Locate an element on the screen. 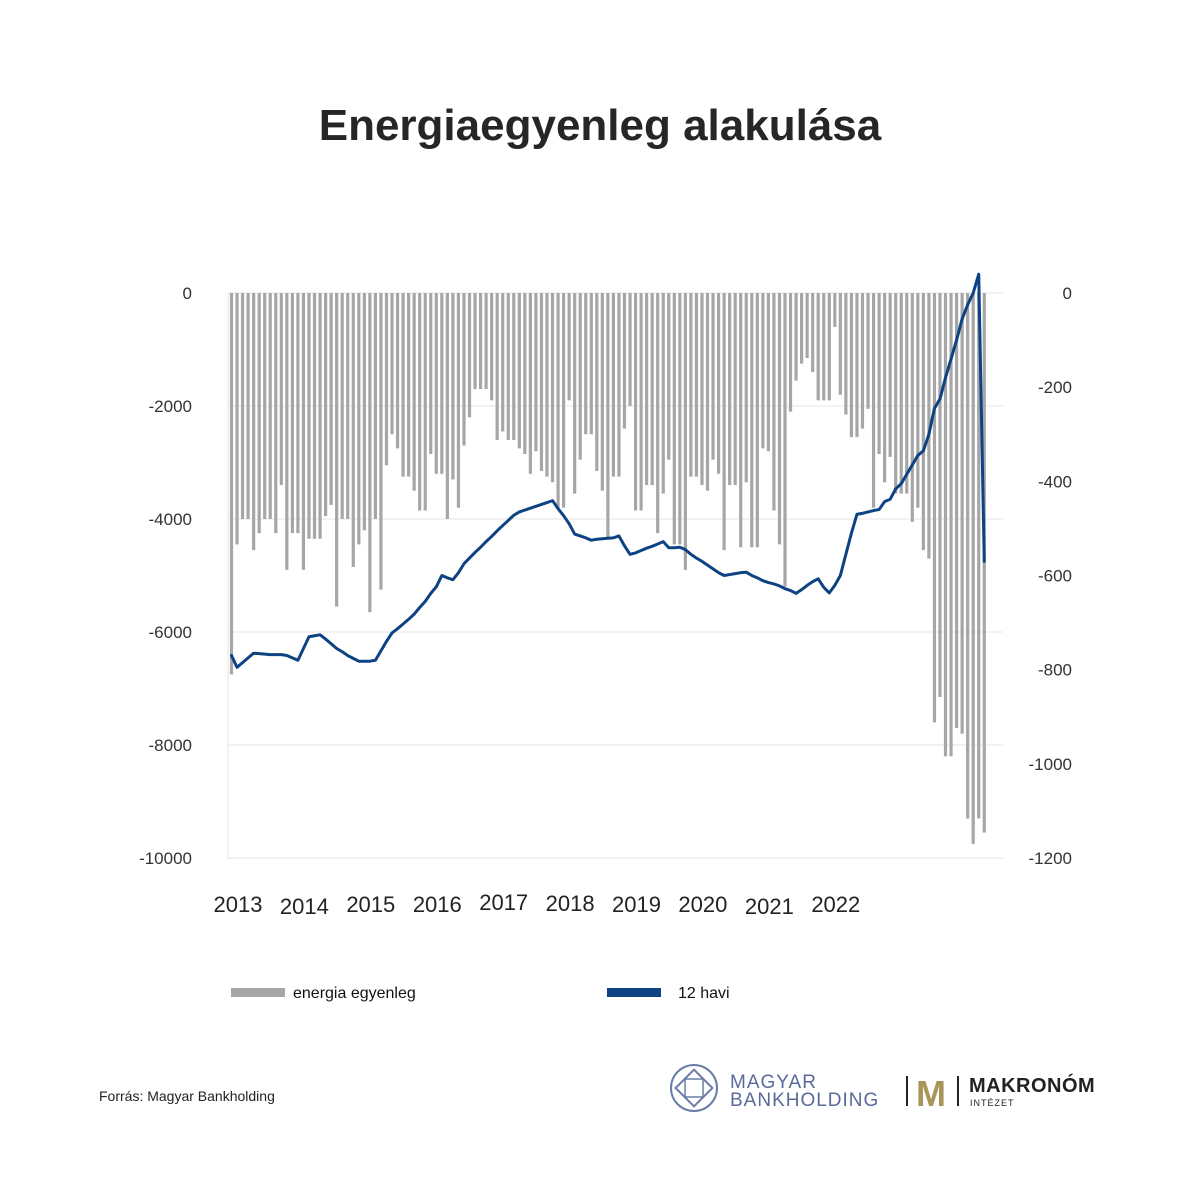  bankholding-name-line2: BANKHOLDING is located at coordinates (804, 1100).